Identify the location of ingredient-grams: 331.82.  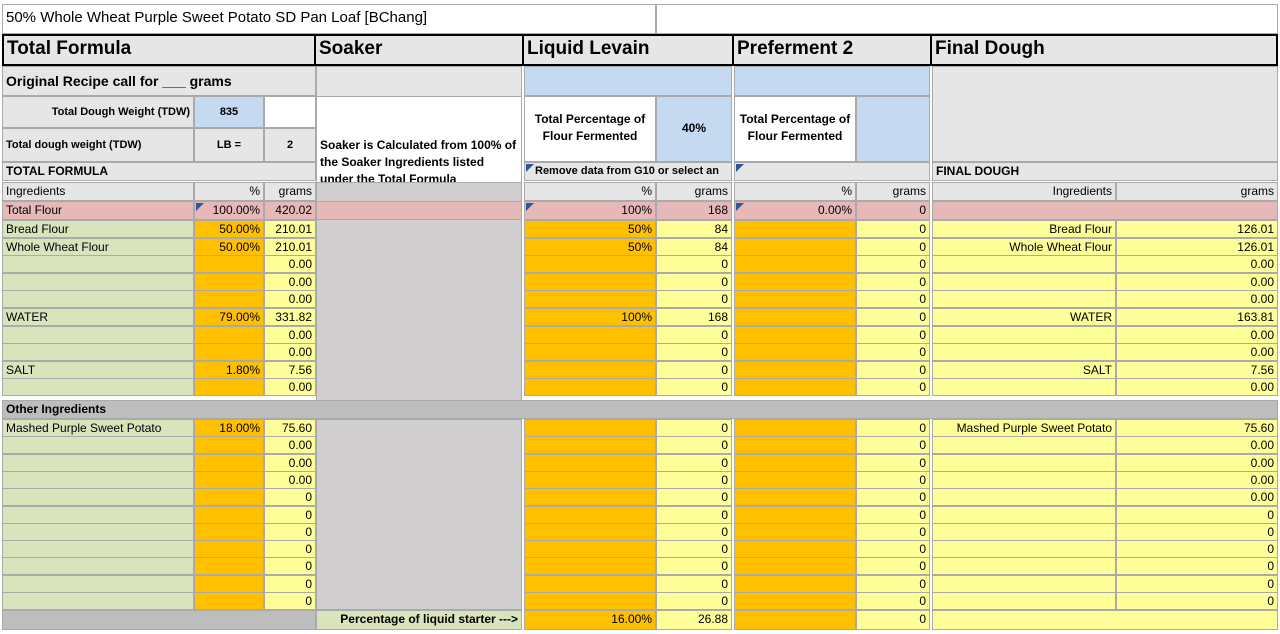
(290, 317).